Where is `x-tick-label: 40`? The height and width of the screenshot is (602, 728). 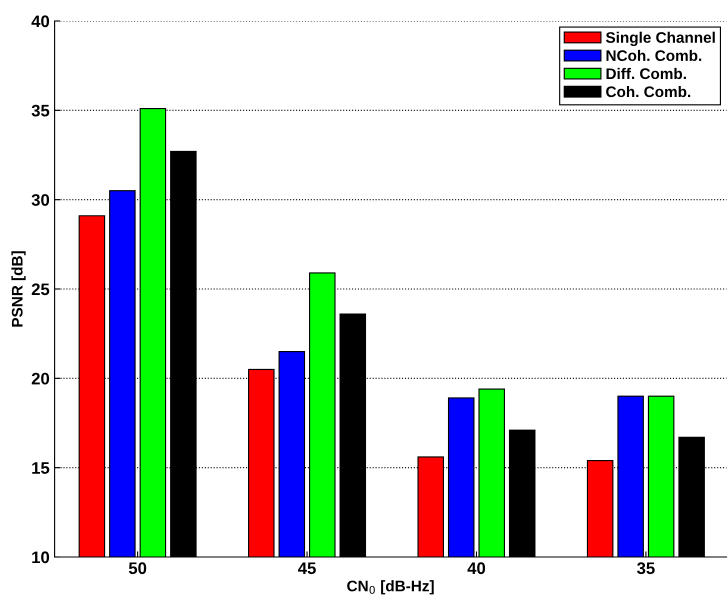
x-tick-label: 40 is located at coordinates (476, 568).